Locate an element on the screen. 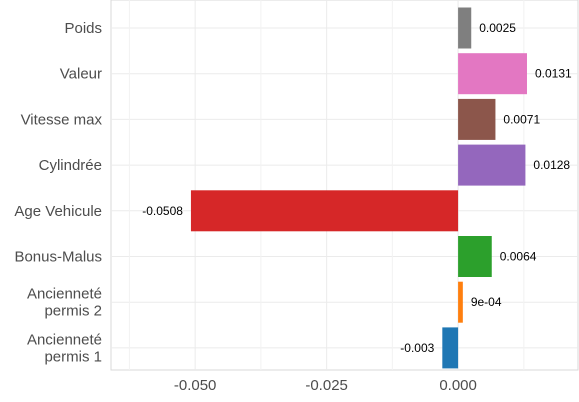 This screenshot has width=579, height=402. category-label: Cylindrée is located at coordinates (70, 165).